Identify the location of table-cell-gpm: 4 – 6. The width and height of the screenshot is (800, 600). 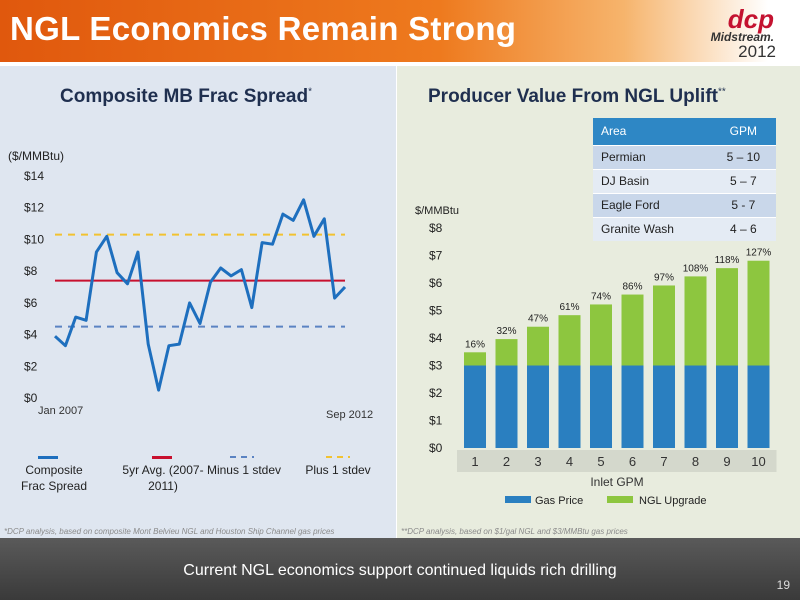
(743, 228).